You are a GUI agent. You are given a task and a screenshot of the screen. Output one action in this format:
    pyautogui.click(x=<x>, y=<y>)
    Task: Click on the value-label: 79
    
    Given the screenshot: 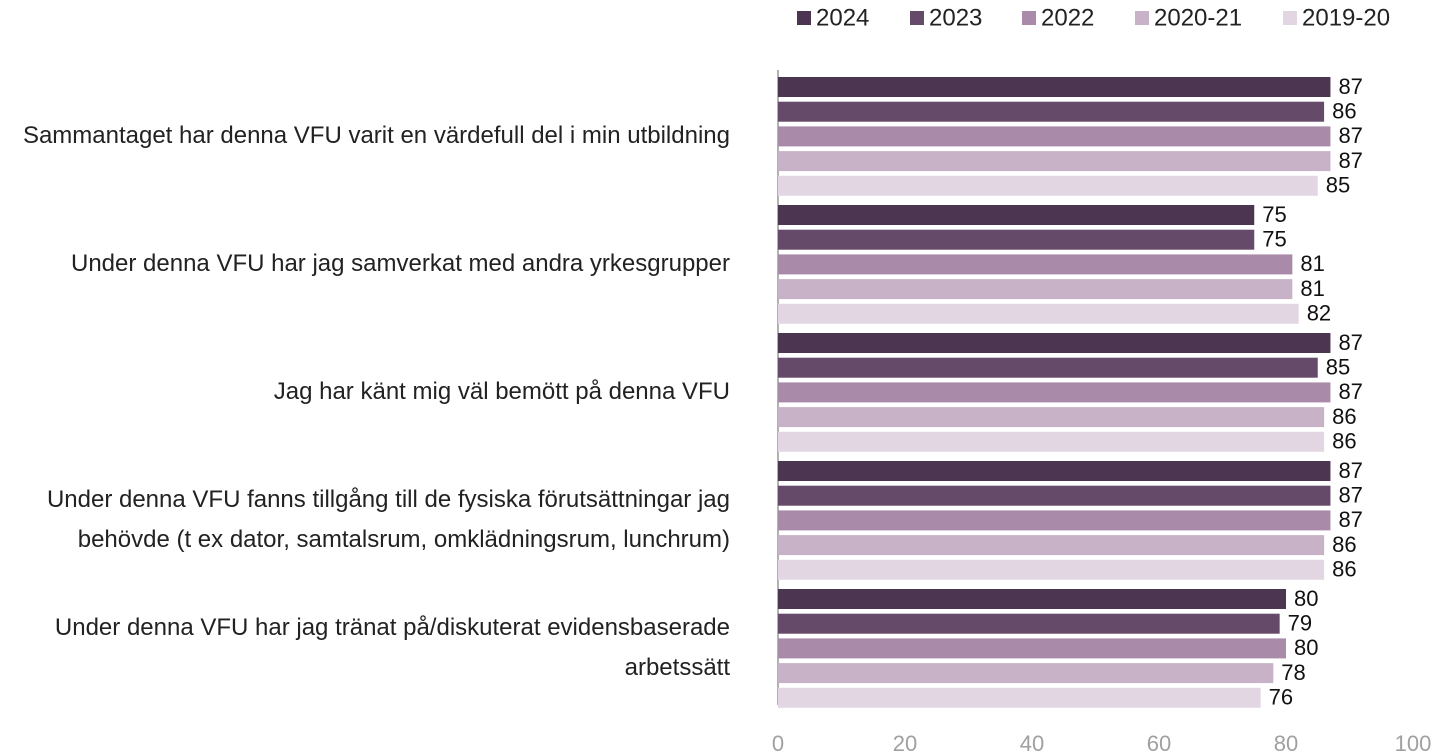 What is the action you would take?
    pyautogui.click(x=1300, y=623)
    